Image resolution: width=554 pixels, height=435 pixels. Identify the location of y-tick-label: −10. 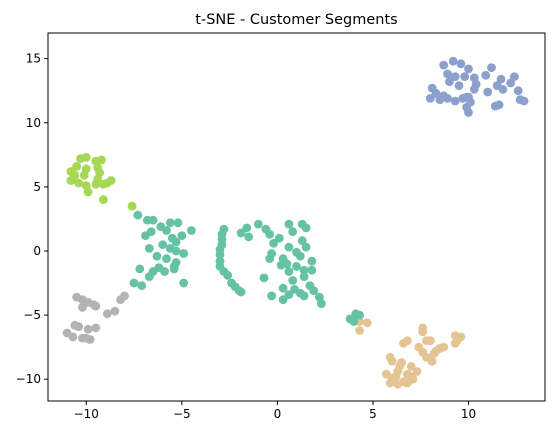
(28, 379).